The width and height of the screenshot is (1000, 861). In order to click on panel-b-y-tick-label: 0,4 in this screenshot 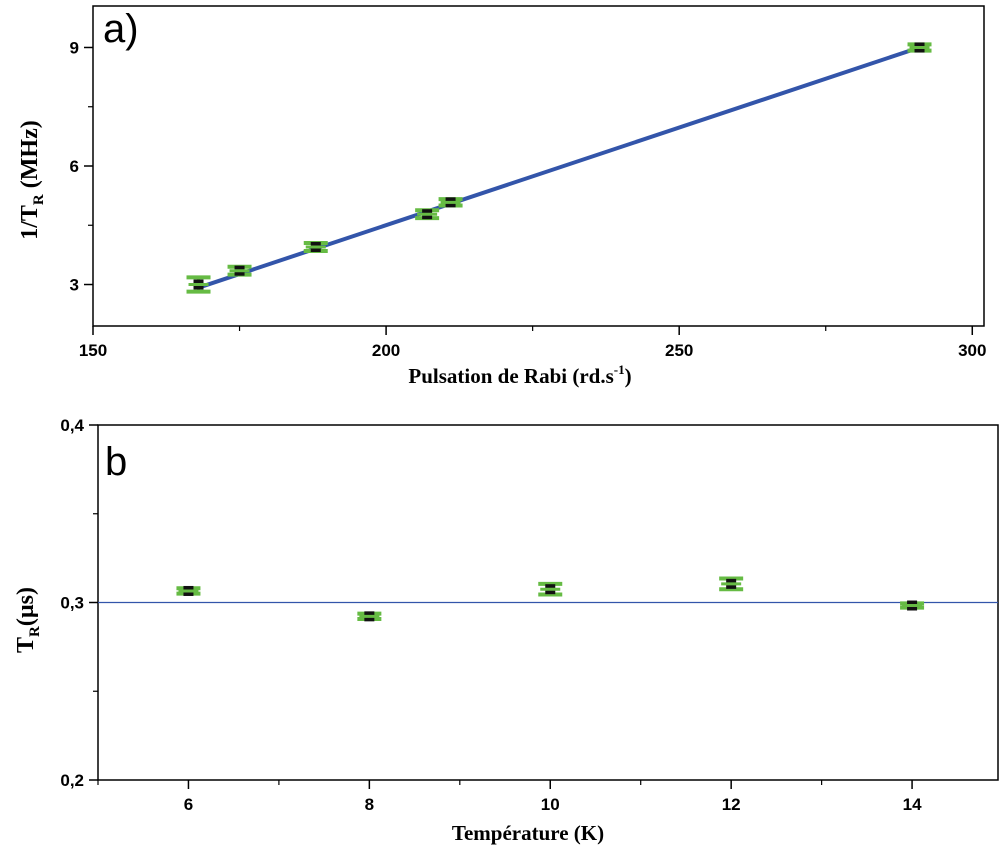, I will do `click(72, 425)`.